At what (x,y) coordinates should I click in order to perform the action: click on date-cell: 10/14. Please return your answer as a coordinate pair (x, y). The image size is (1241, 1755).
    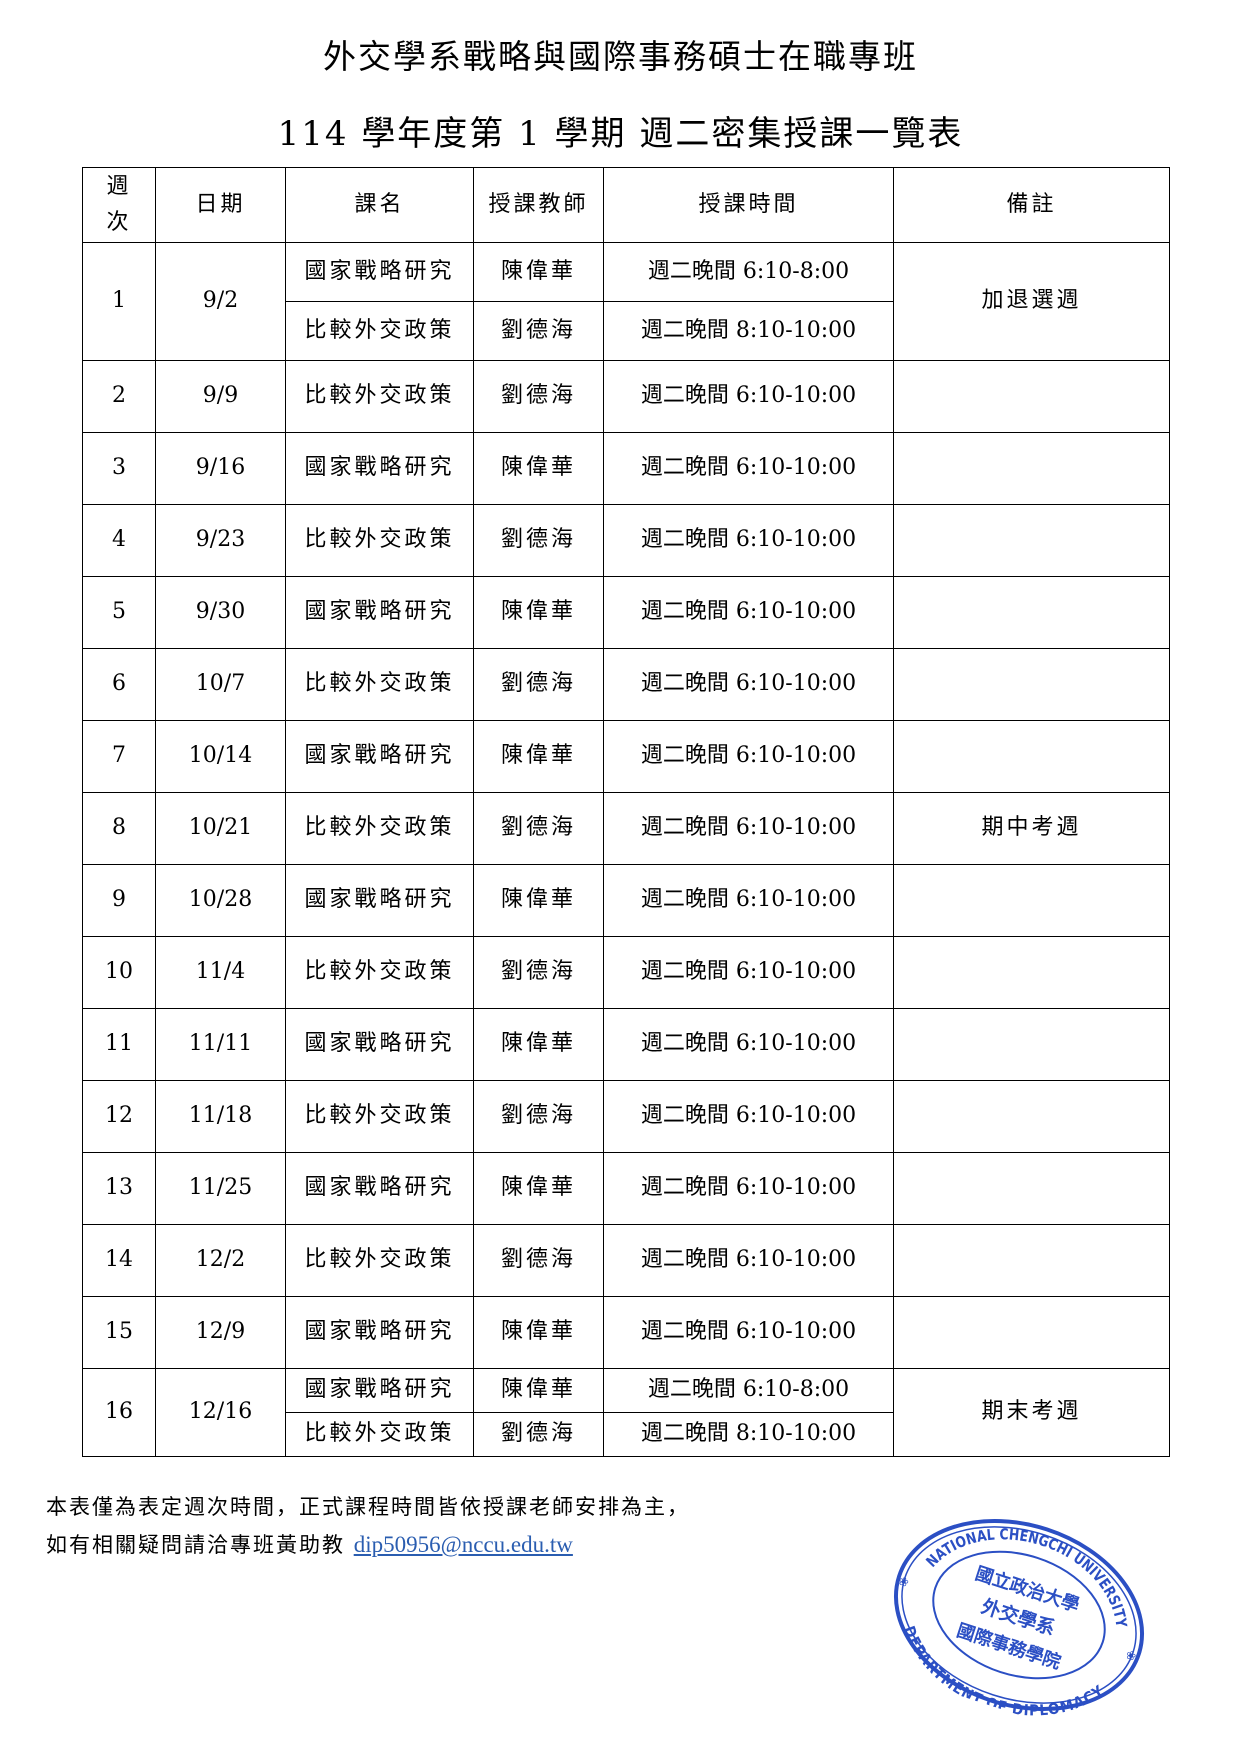
    Looking at the image, I should click on (220, 756).